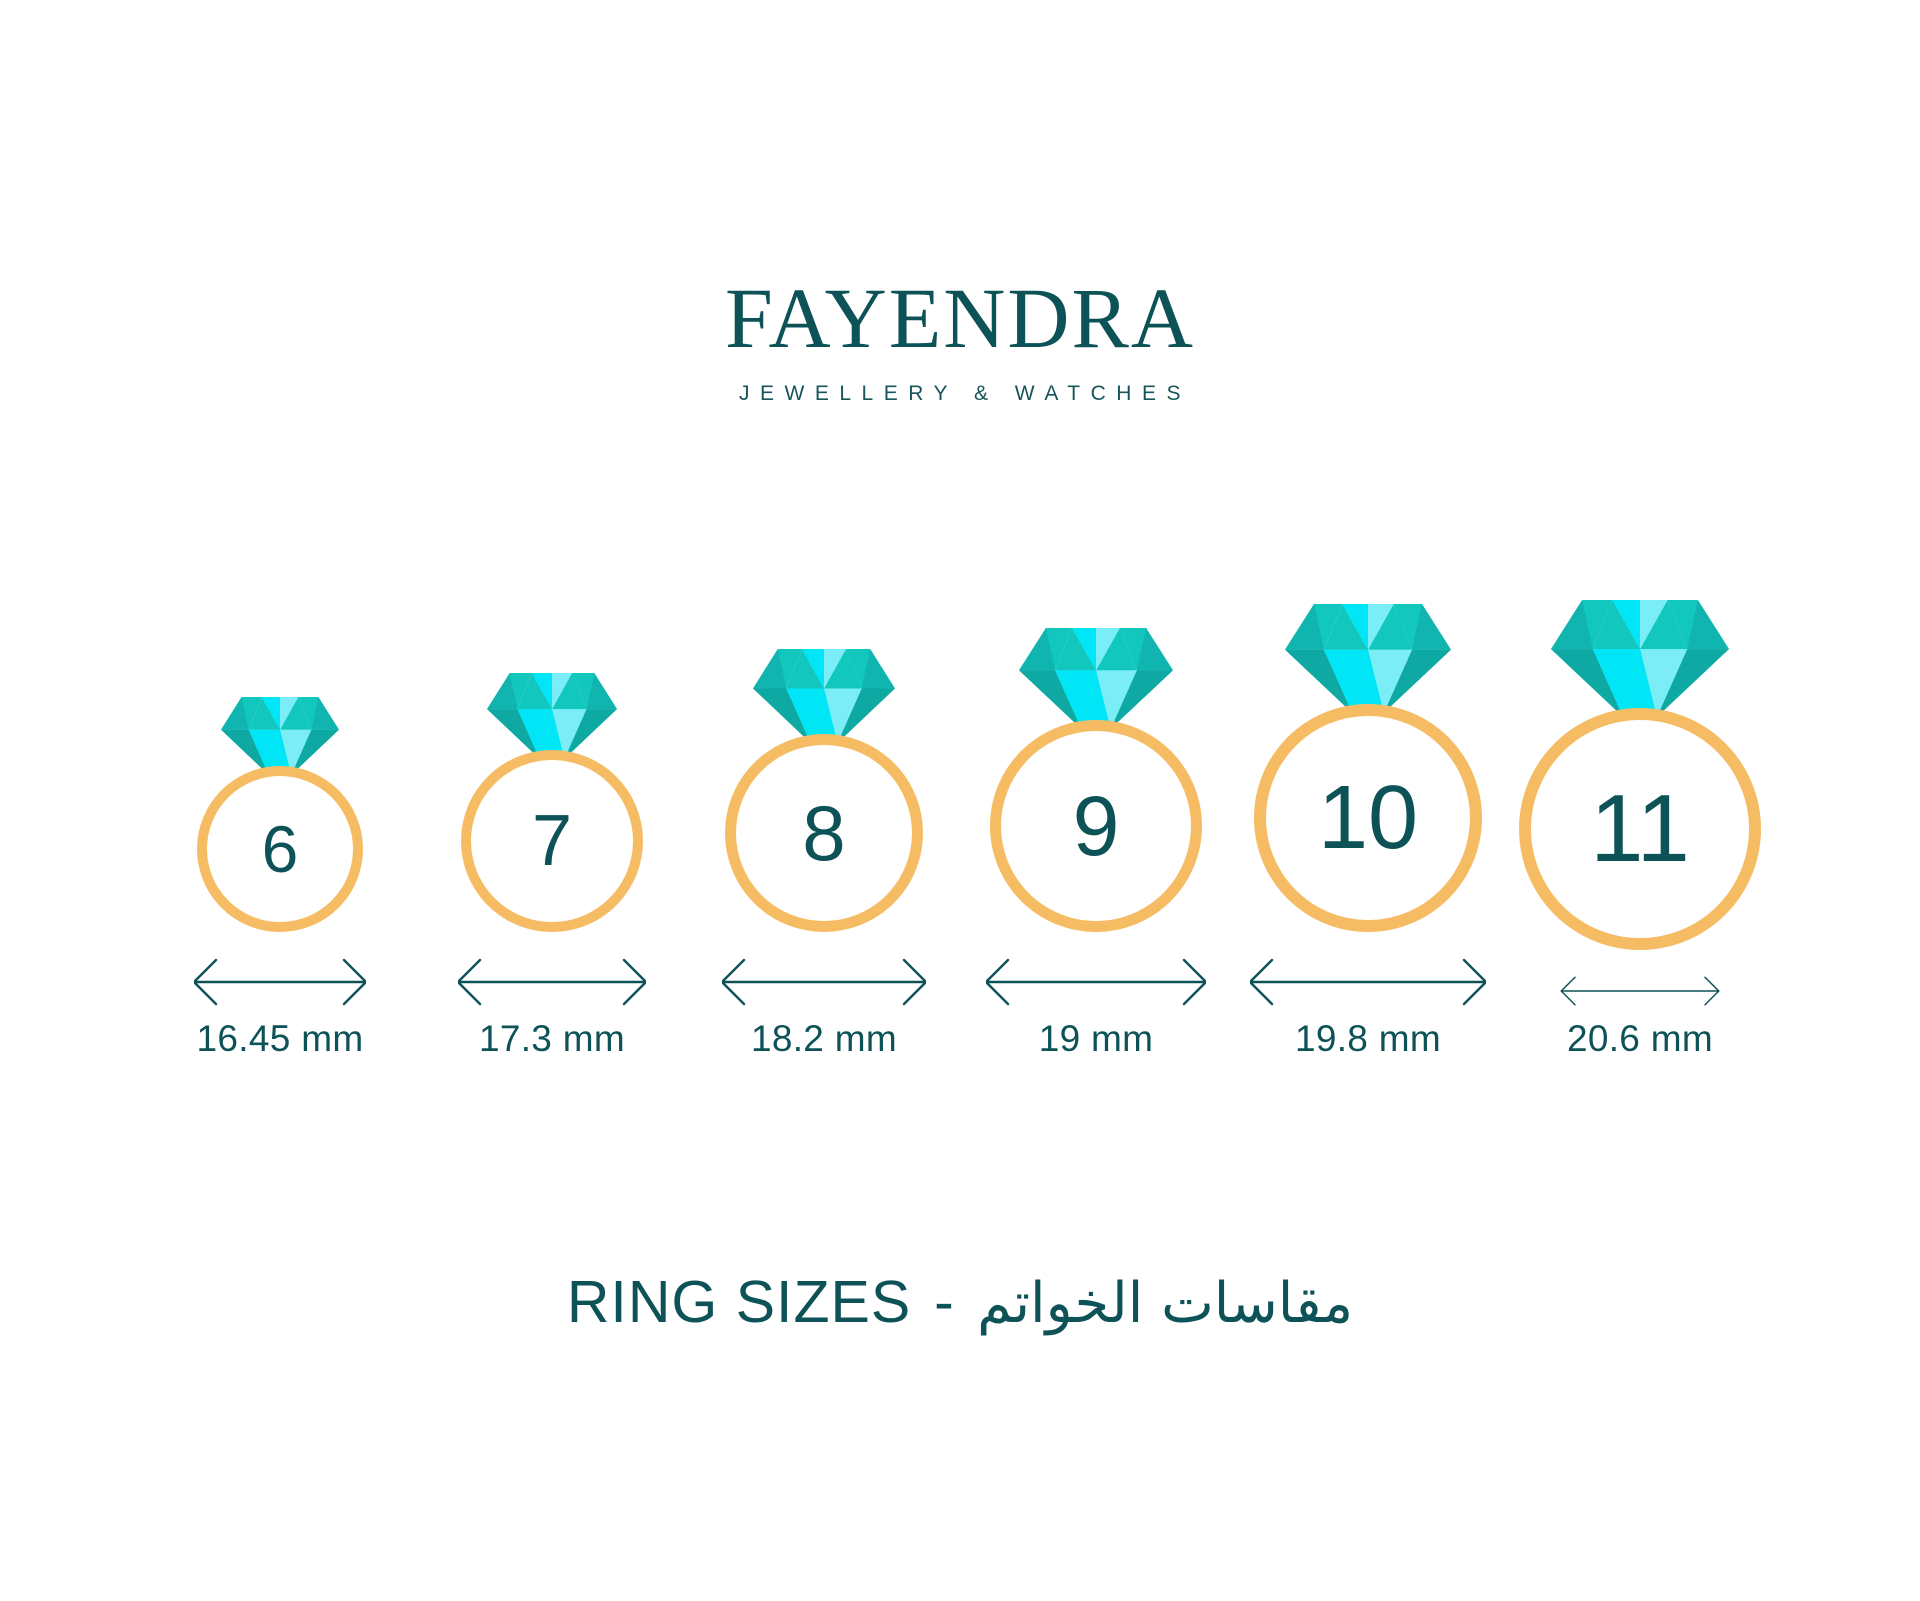 The width and height of the screenshot is (1920, 1601). What do you see at coordinates (552, 1038) in the screenshot?
I see `ring-diameter-label: 17.3 mm` at bounding box center [552, 1038].